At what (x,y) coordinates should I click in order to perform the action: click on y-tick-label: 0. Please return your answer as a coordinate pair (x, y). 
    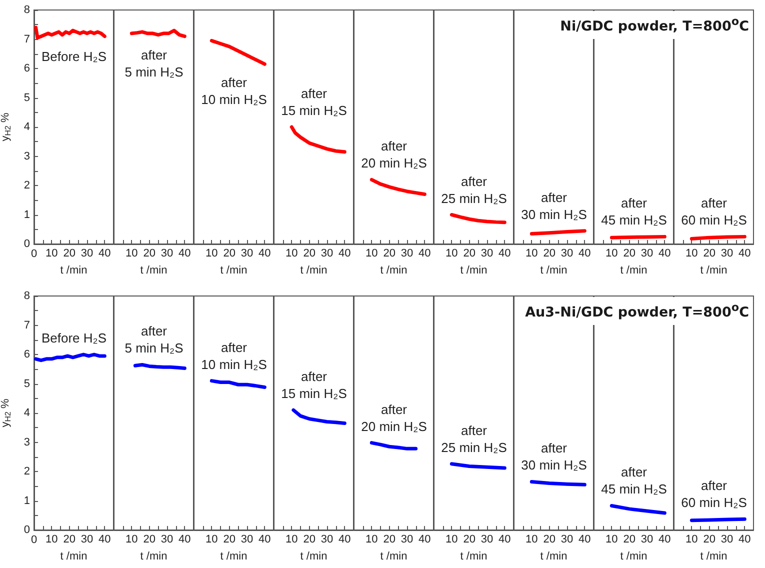
    Looking at the image, I should click on (27, 530).